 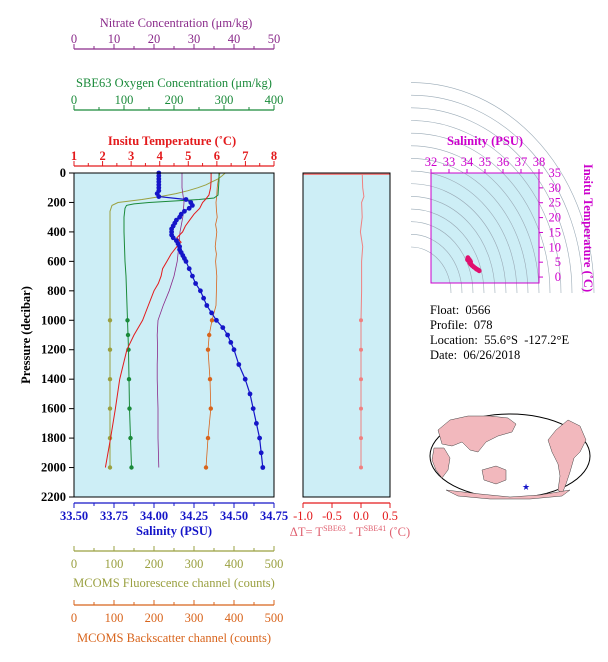 What do you see at coordinates (526, 487) in the screenshot?
I see `float-location-marker-icon: ★` at bounding box center [526, 487].